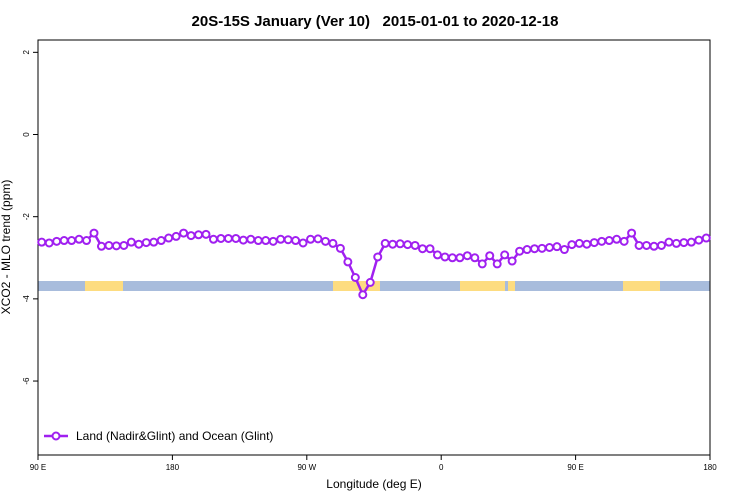 Image resolution: width=750 pixels, height=500 pixels. Describe the element at coordinates (441, 467) in the screenshot. I see `x-tick-label: 0` at that location.